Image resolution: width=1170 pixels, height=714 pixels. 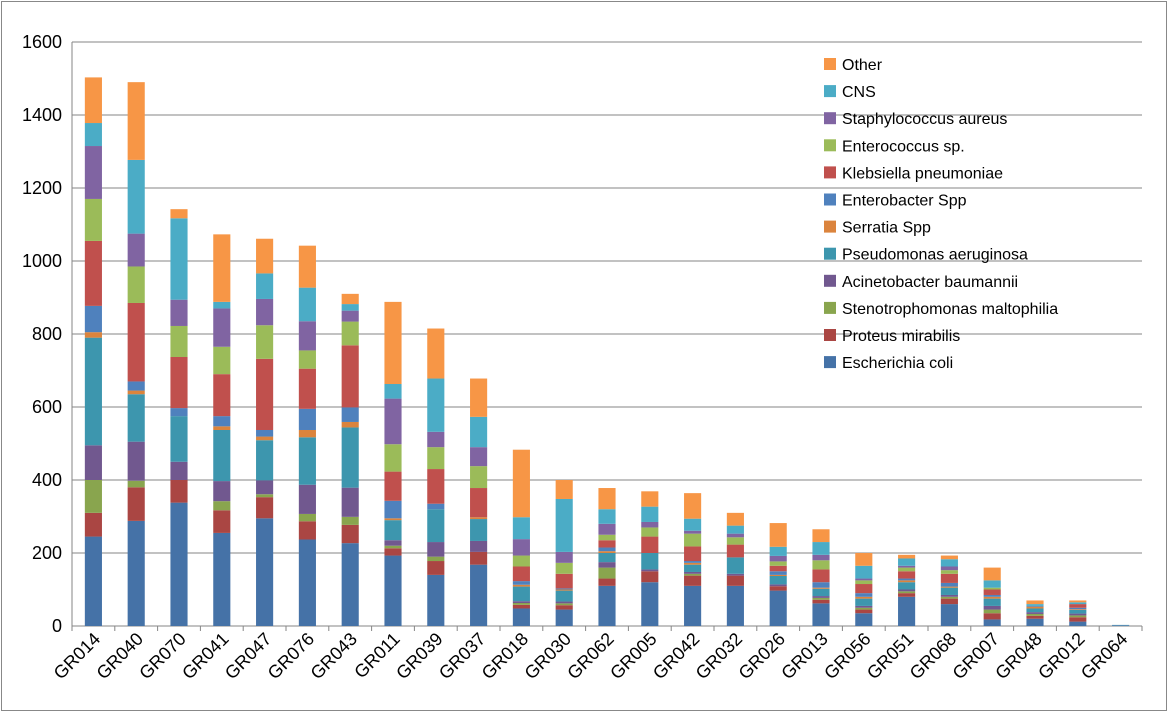 I want to click on x-tick-label: GR064, so click(x=1104, y=656).